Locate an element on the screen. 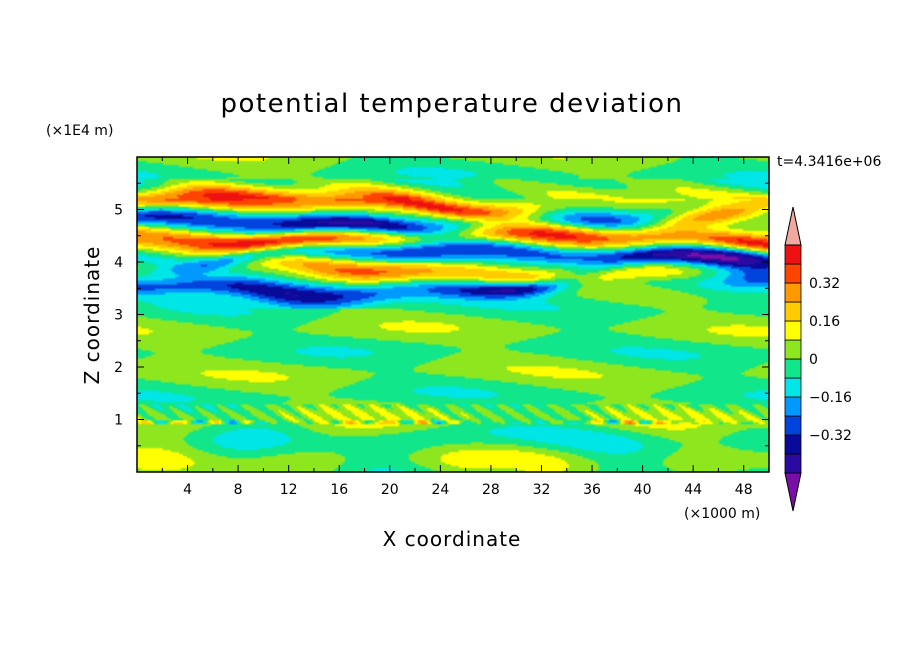 The width and height of the screenshot is (904, 654). colorbar-label: −0.16 is located at coordinates (830, 398).